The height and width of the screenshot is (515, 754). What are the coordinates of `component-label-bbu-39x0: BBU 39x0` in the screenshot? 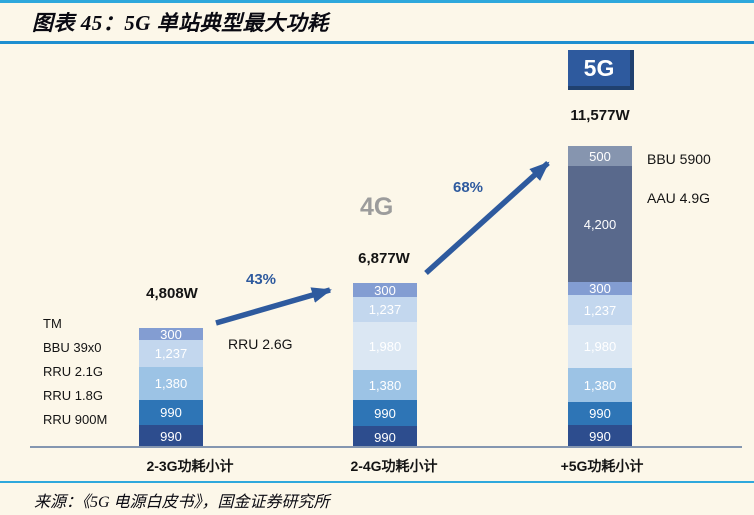 It's located at (72, 347).